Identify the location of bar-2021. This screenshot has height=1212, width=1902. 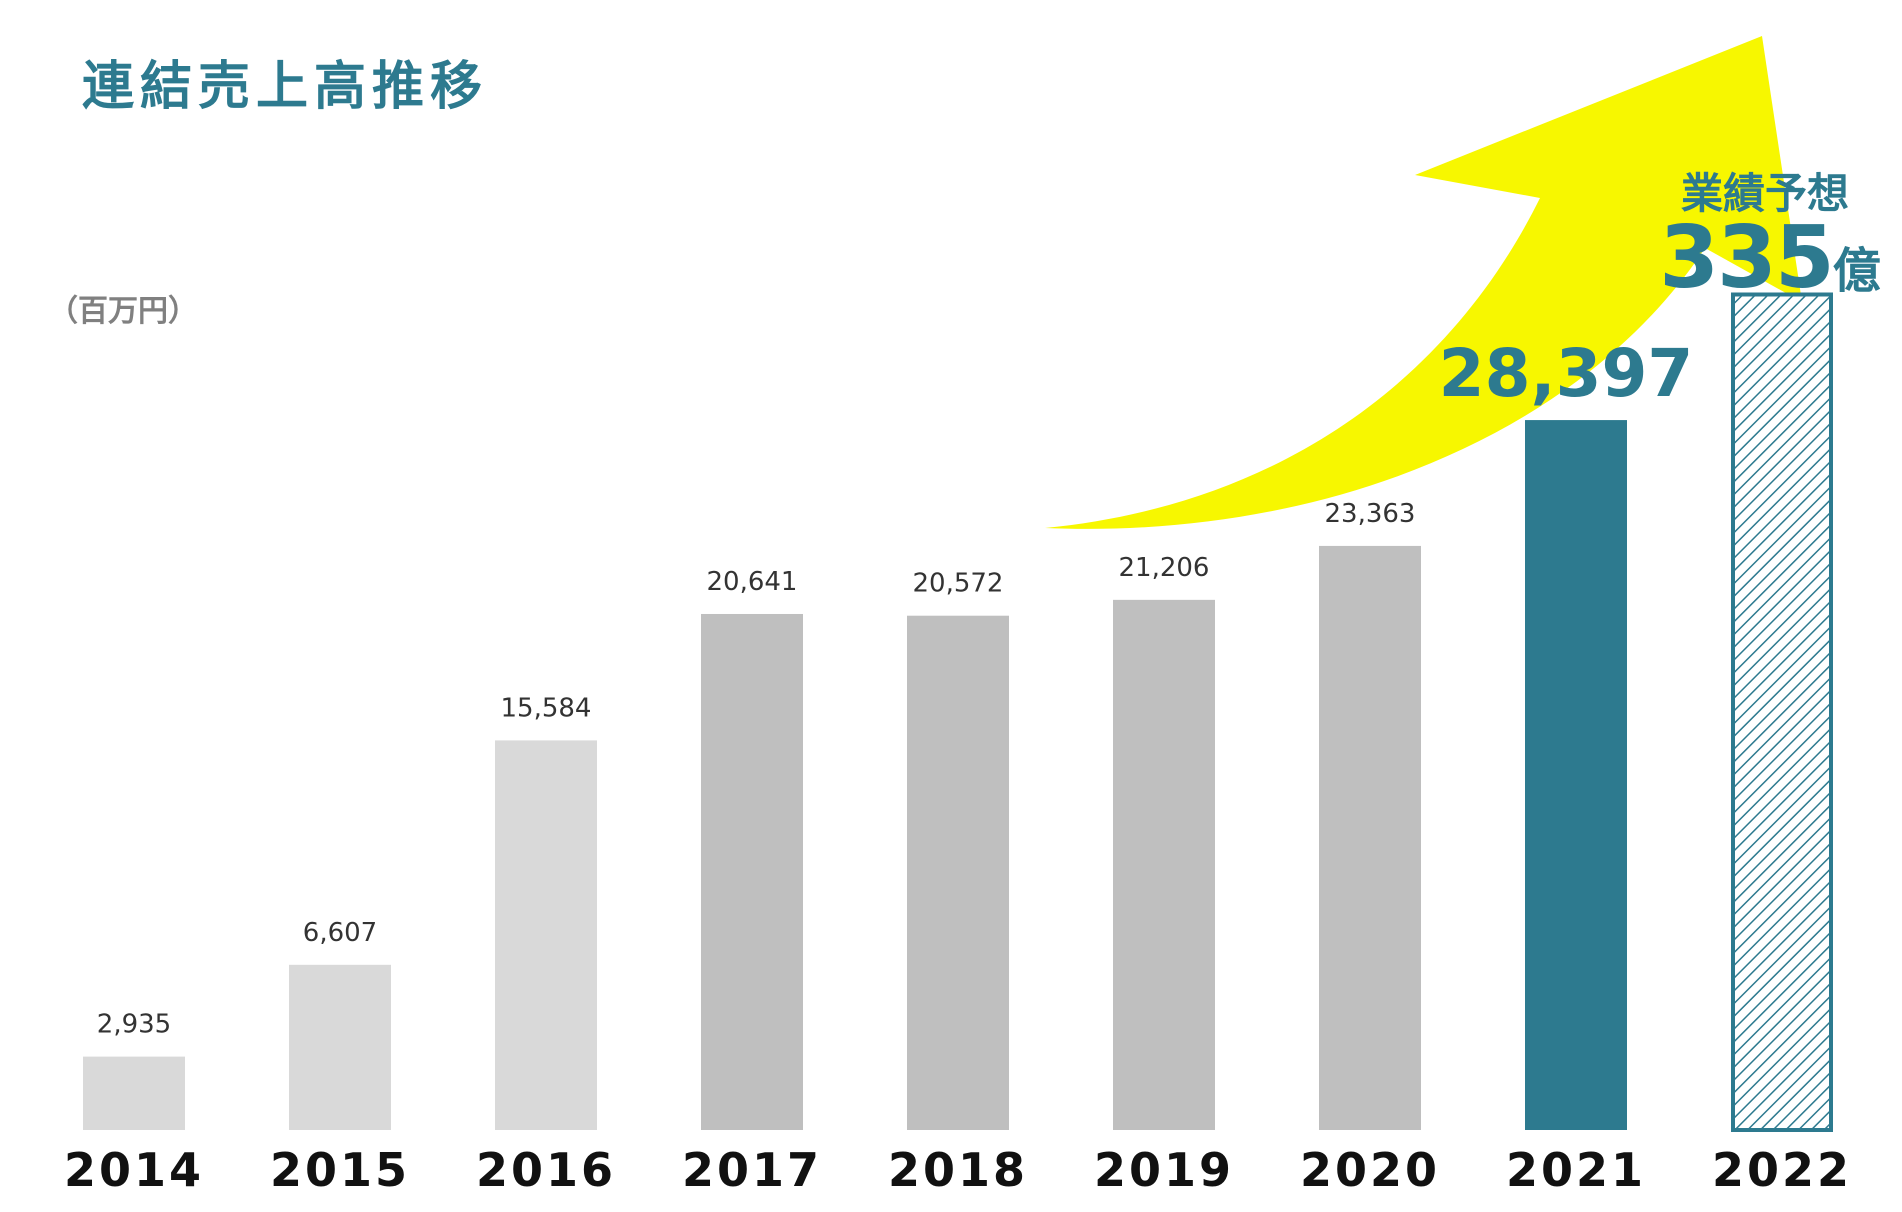
(1576, 775).